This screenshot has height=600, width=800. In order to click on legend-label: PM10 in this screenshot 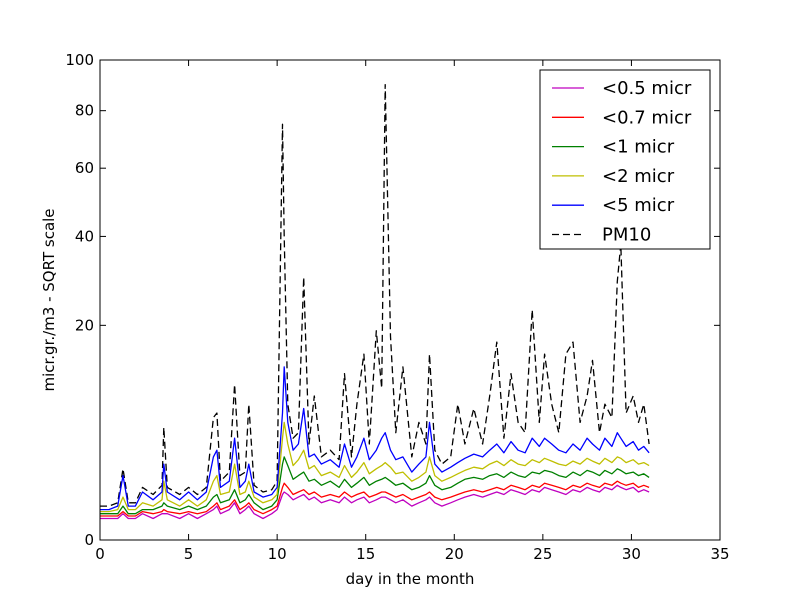, I will do `click(626, 235)`.